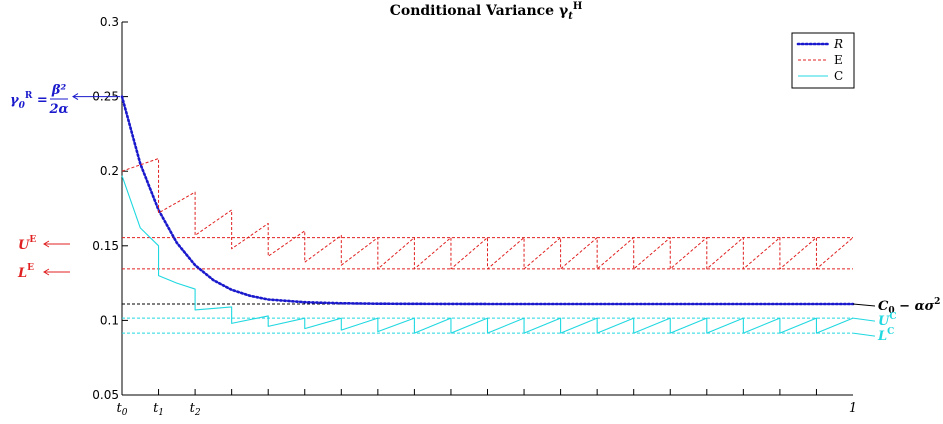 Image resolution: width=943 pixels, height=424 pixels. What do you see at coordinates (873, 335) in the screenshot?
I see `lower-threshold-c-label: LC` at bounding box center [873, 335].